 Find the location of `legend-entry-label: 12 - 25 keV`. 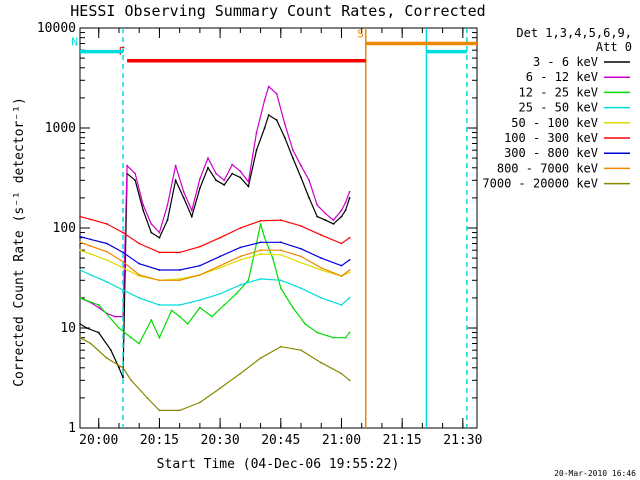

legend-entry-label: 12 - 25 keV is located at coordinates (558, 92).